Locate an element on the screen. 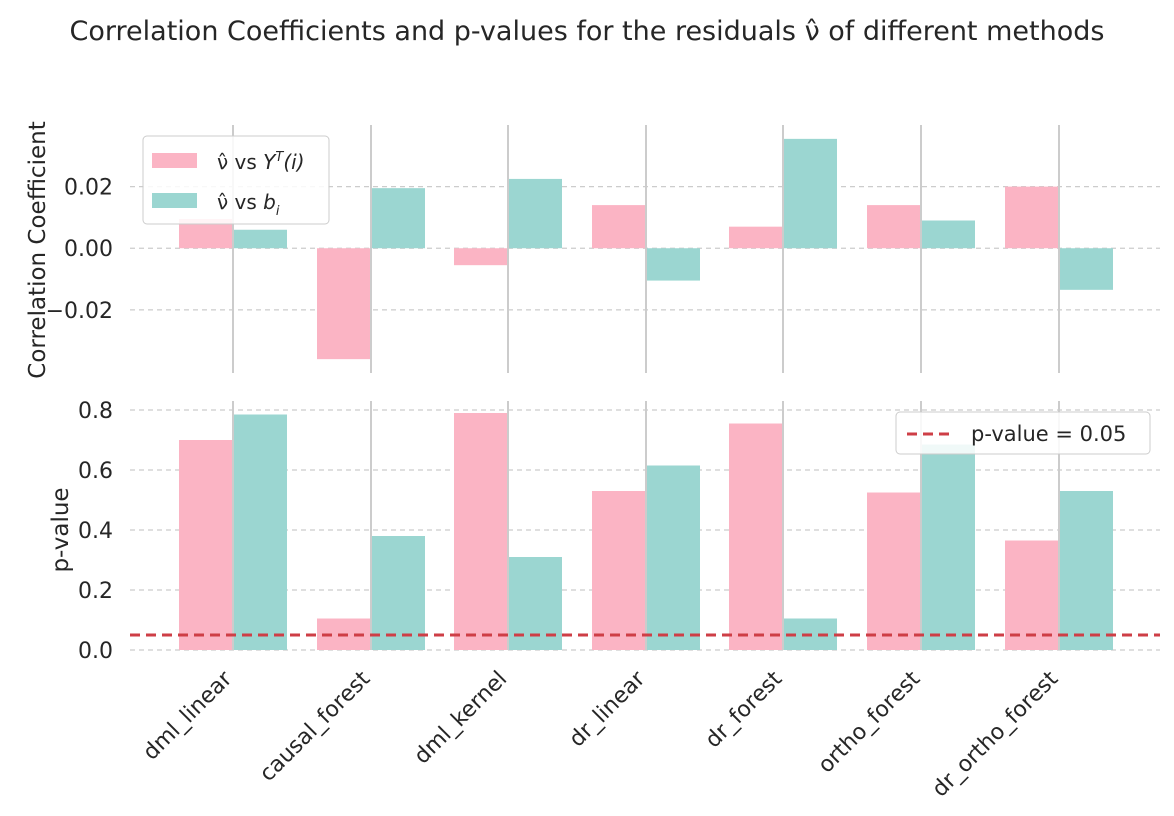 The image size is (1174, 816). x-tick-label: dml_kernel is located at coordinates (461, 718).